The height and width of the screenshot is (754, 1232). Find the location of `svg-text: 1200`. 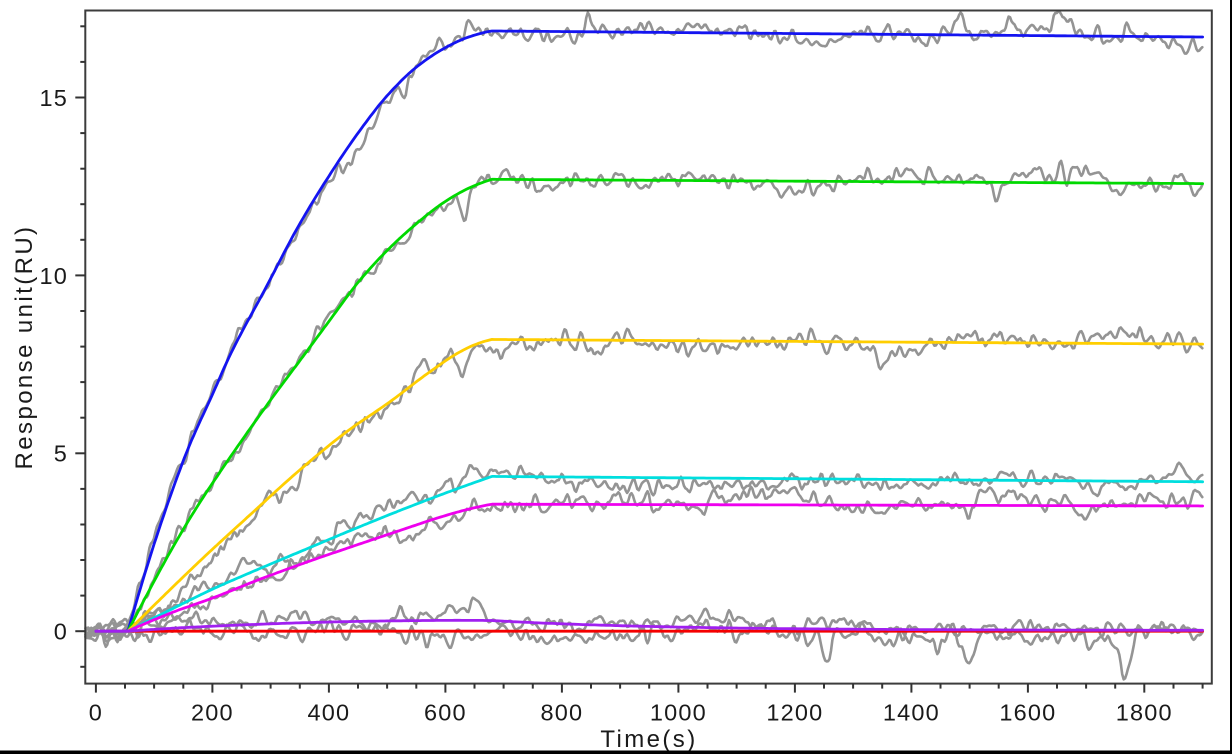

svg-text: 1200 is located at coordinates (794, 713).